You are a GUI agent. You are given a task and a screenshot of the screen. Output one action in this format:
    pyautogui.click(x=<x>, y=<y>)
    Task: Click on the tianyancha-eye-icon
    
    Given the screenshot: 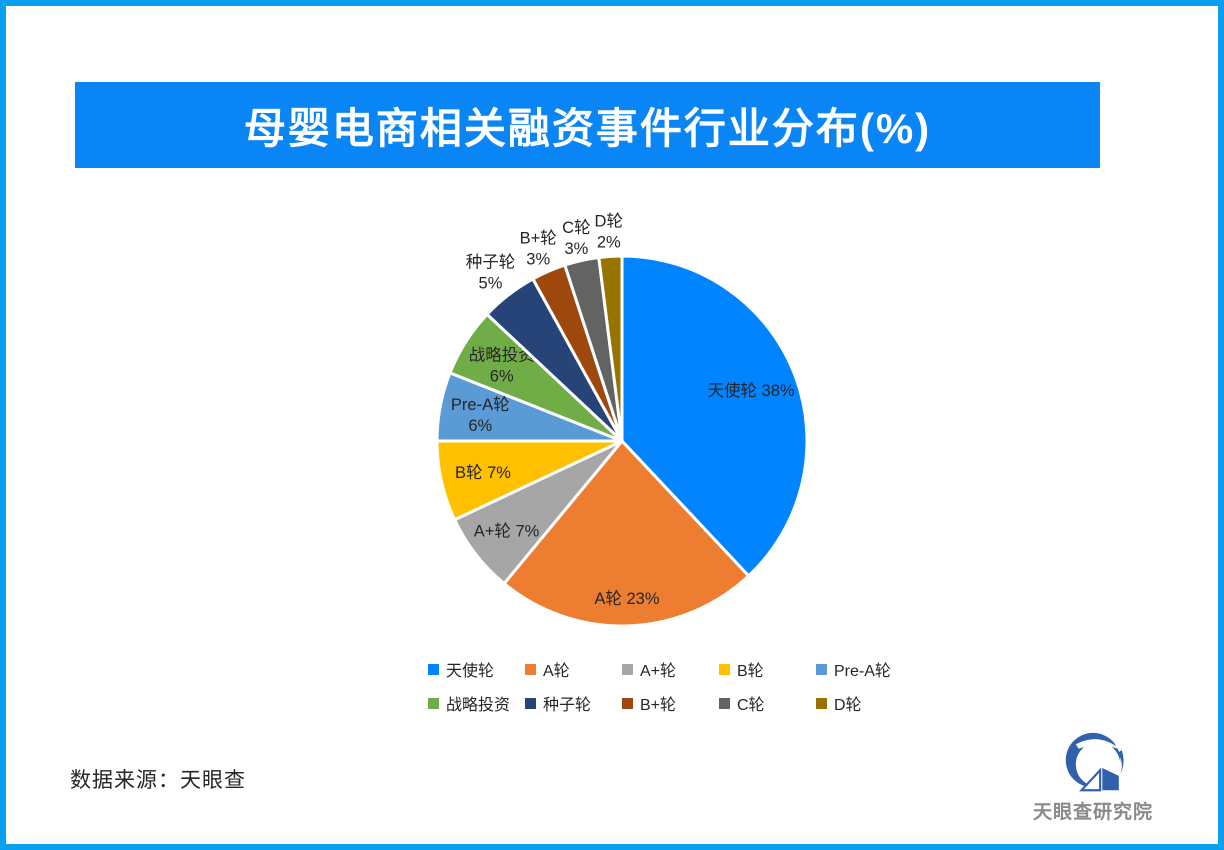 What is the action you would take?
    pyautogui.click(x=1094, y=764)
    